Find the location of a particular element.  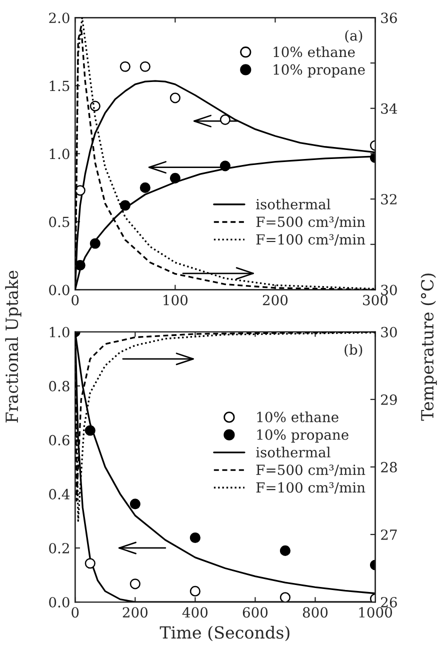

x-tick-label: 300 is located at coordinates (375, 300).